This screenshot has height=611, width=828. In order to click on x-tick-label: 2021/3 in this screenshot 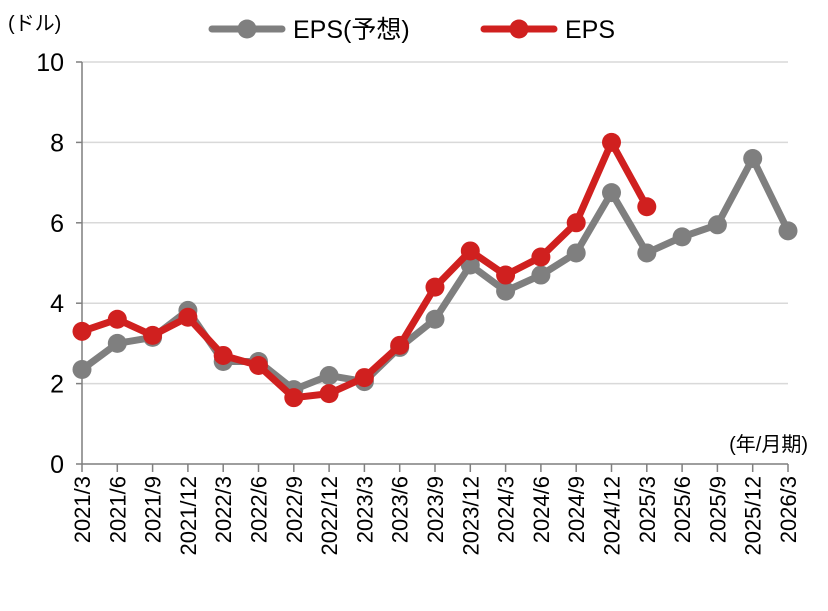, I will do `click(82, 509)`.